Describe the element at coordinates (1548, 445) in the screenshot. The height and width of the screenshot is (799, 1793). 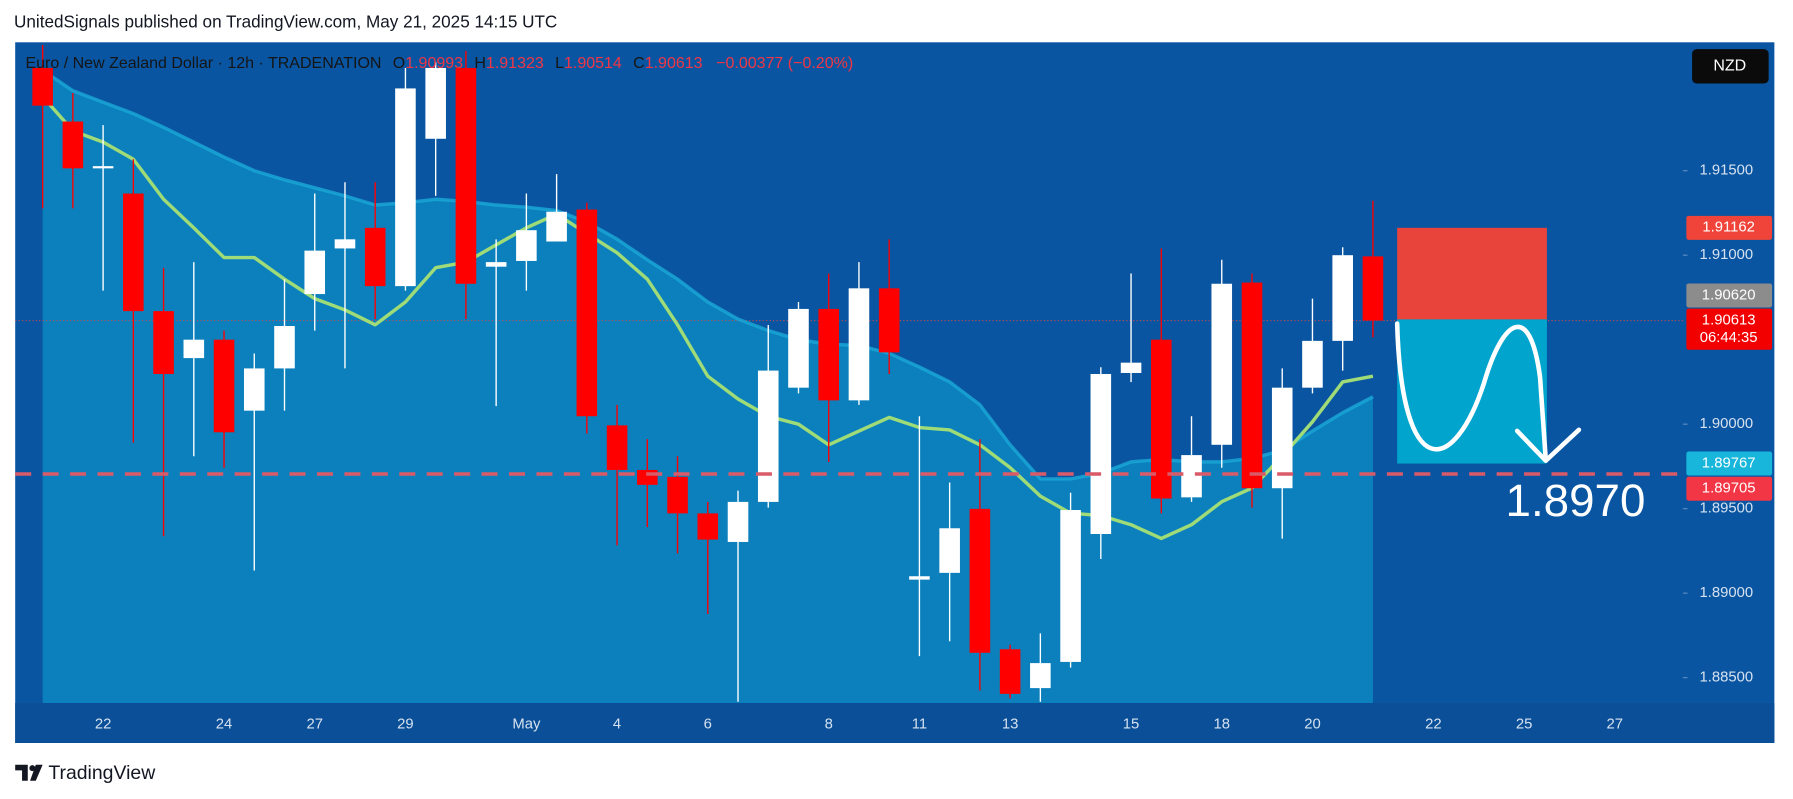
I see `forecast-arrowhead` at that location.